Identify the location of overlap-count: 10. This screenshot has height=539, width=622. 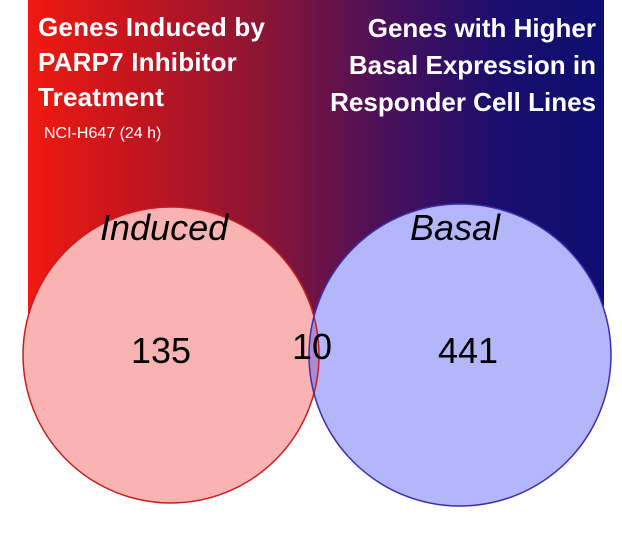
(312, 346).